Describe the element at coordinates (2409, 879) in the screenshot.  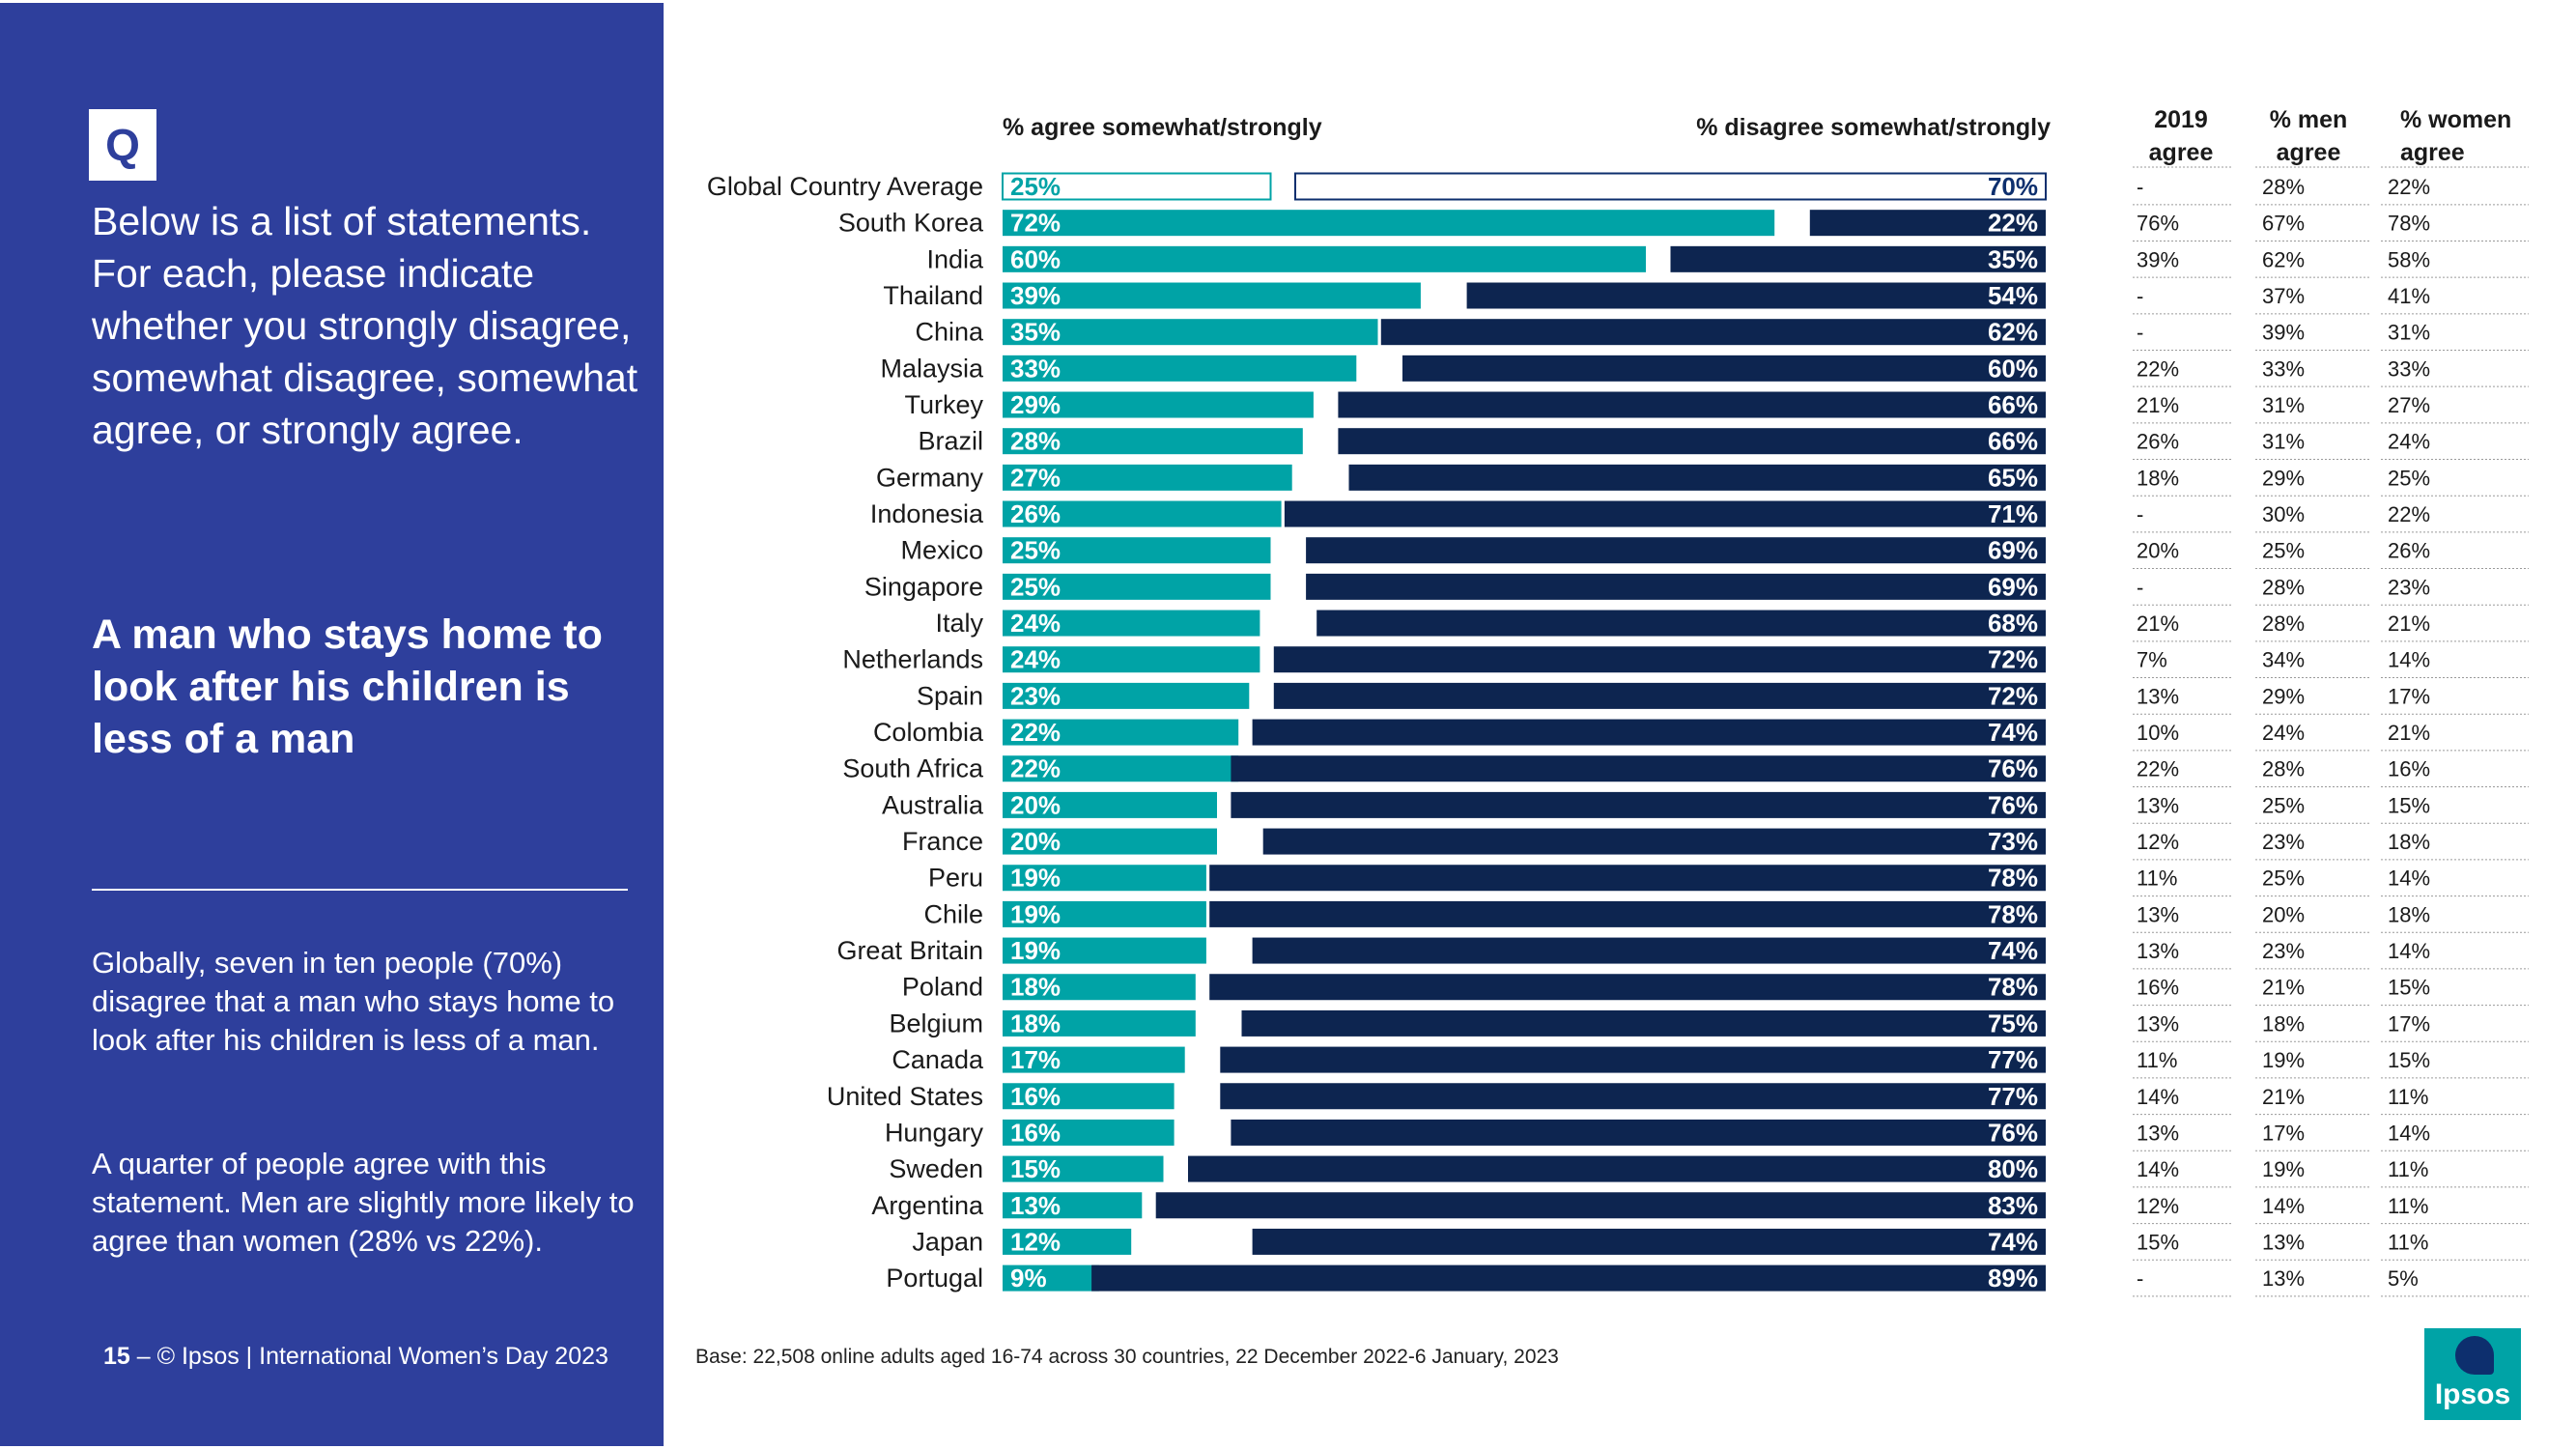
I see `cell-women: 14%` at that location.